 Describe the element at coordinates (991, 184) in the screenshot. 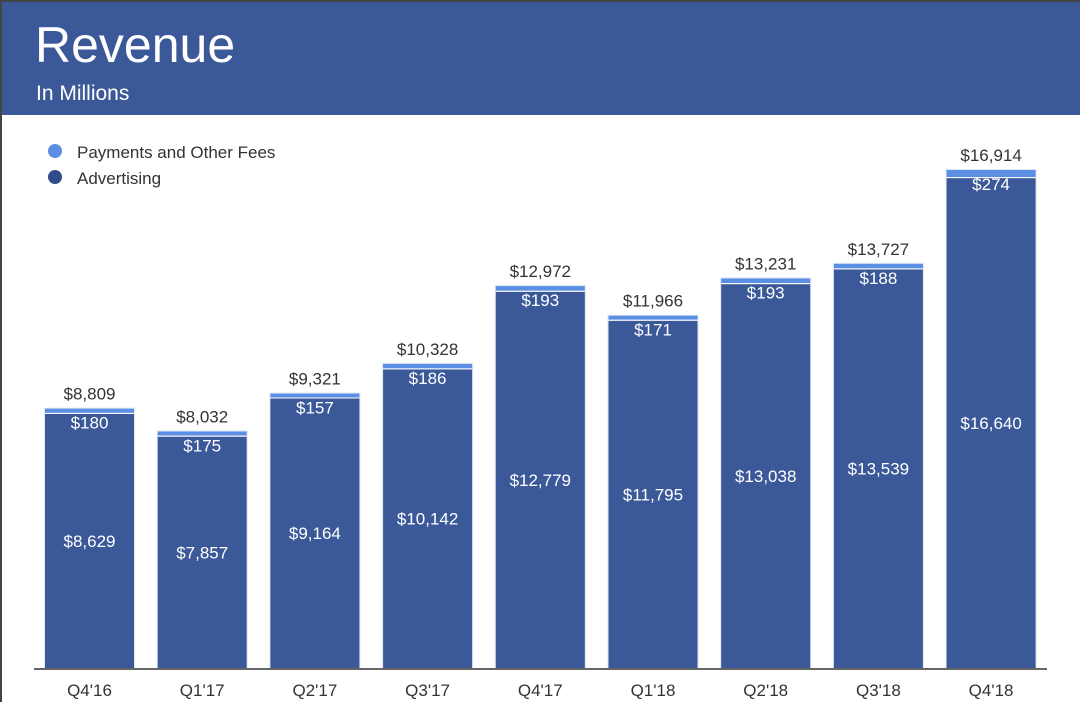

I see `payments-label: $274` at that location.